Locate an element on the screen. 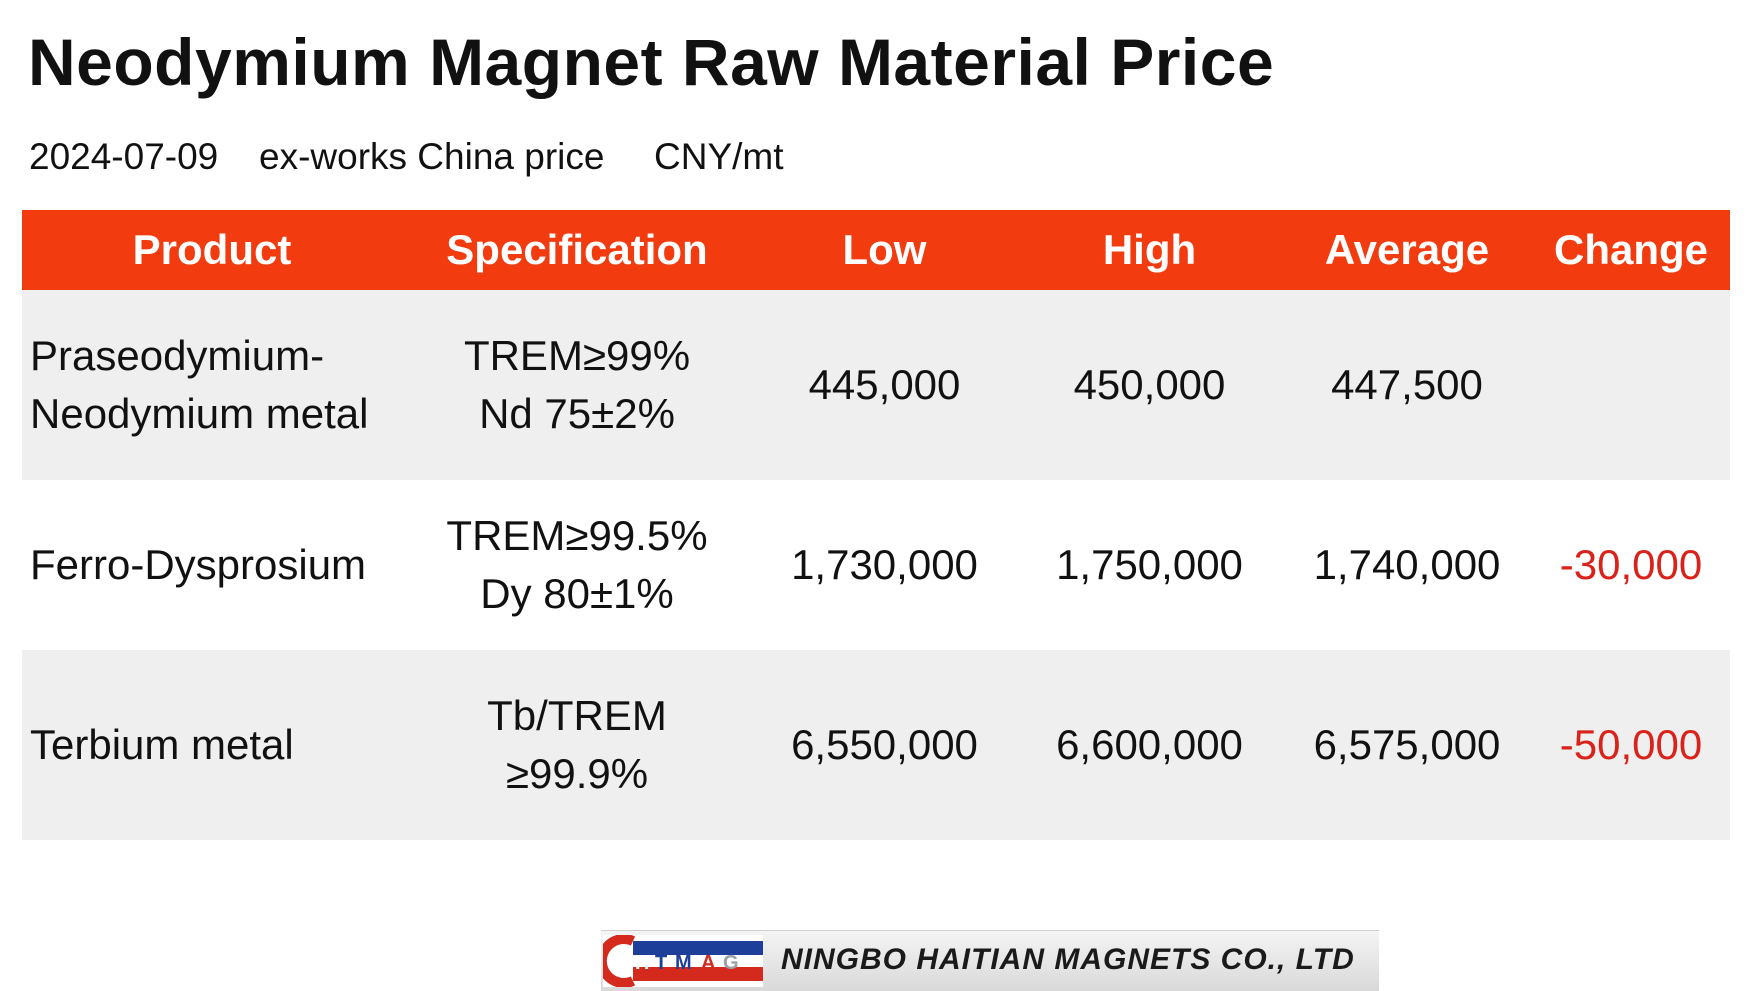 The height and width of the screenshot is (991, 1750). spec-line: TREM≥99.5% is located at coordinates (577, 535).